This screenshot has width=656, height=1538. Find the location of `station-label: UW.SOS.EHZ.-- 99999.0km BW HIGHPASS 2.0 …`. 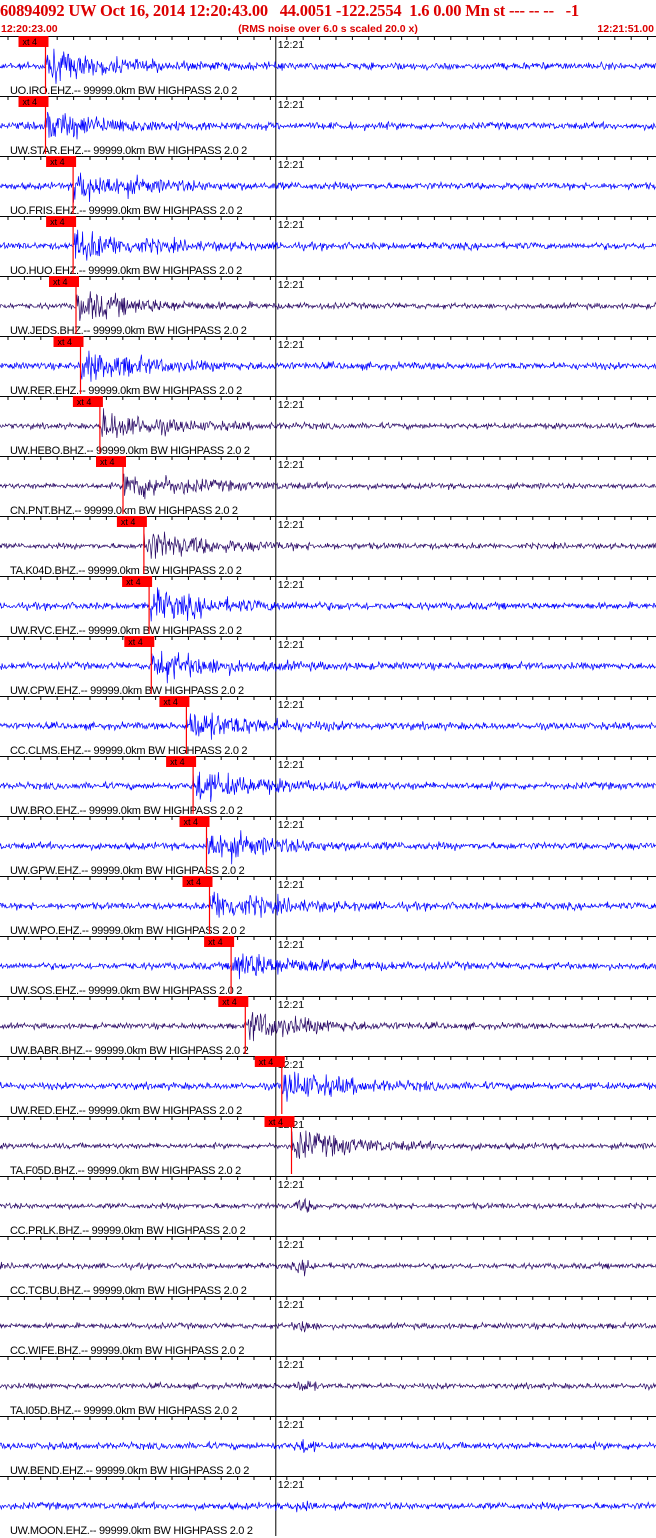

station-label: UW.SOS.EHZ.-- 99999.0km BW HIGHPASS 2.0 … is located at coordinates (126, 991).